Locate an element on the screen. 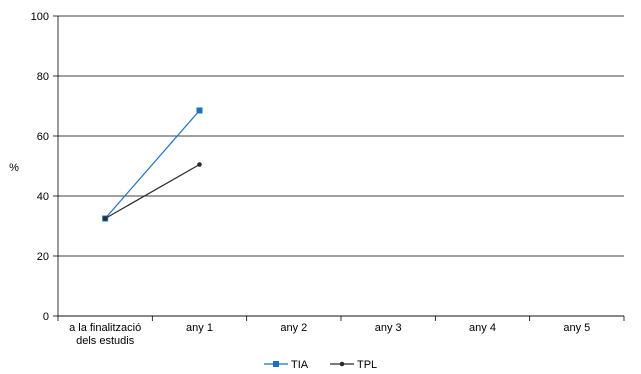  y-axis-ticks: 0 20 40 60 80 100 is located at coordinates (44, 167).